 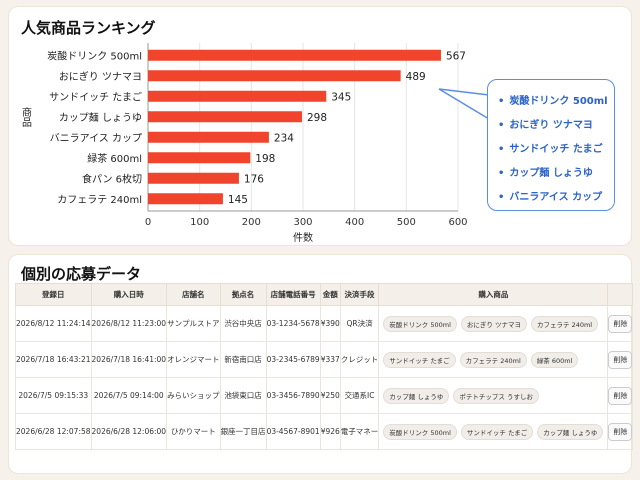 I want to click on branch-name-cell: 銀座一丁目店, so click(x=243, y=431).